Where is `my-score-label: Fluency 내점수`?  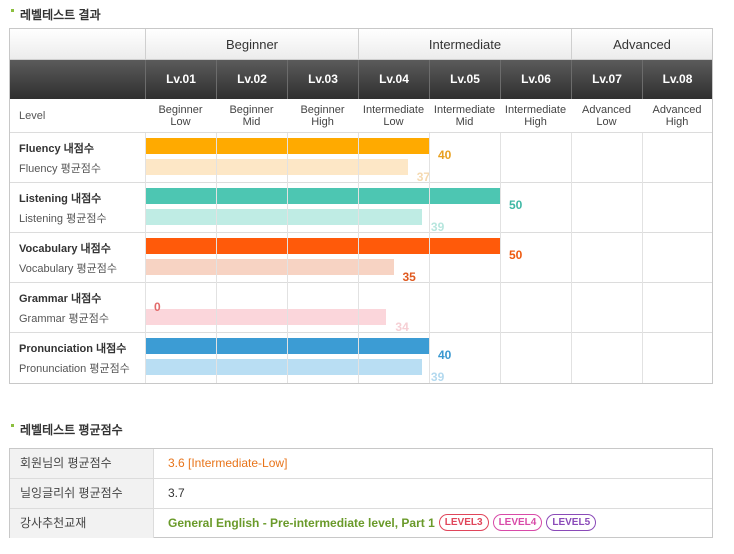 my-score-label: Fluency 내점수 is located at coordinates (56, 149).